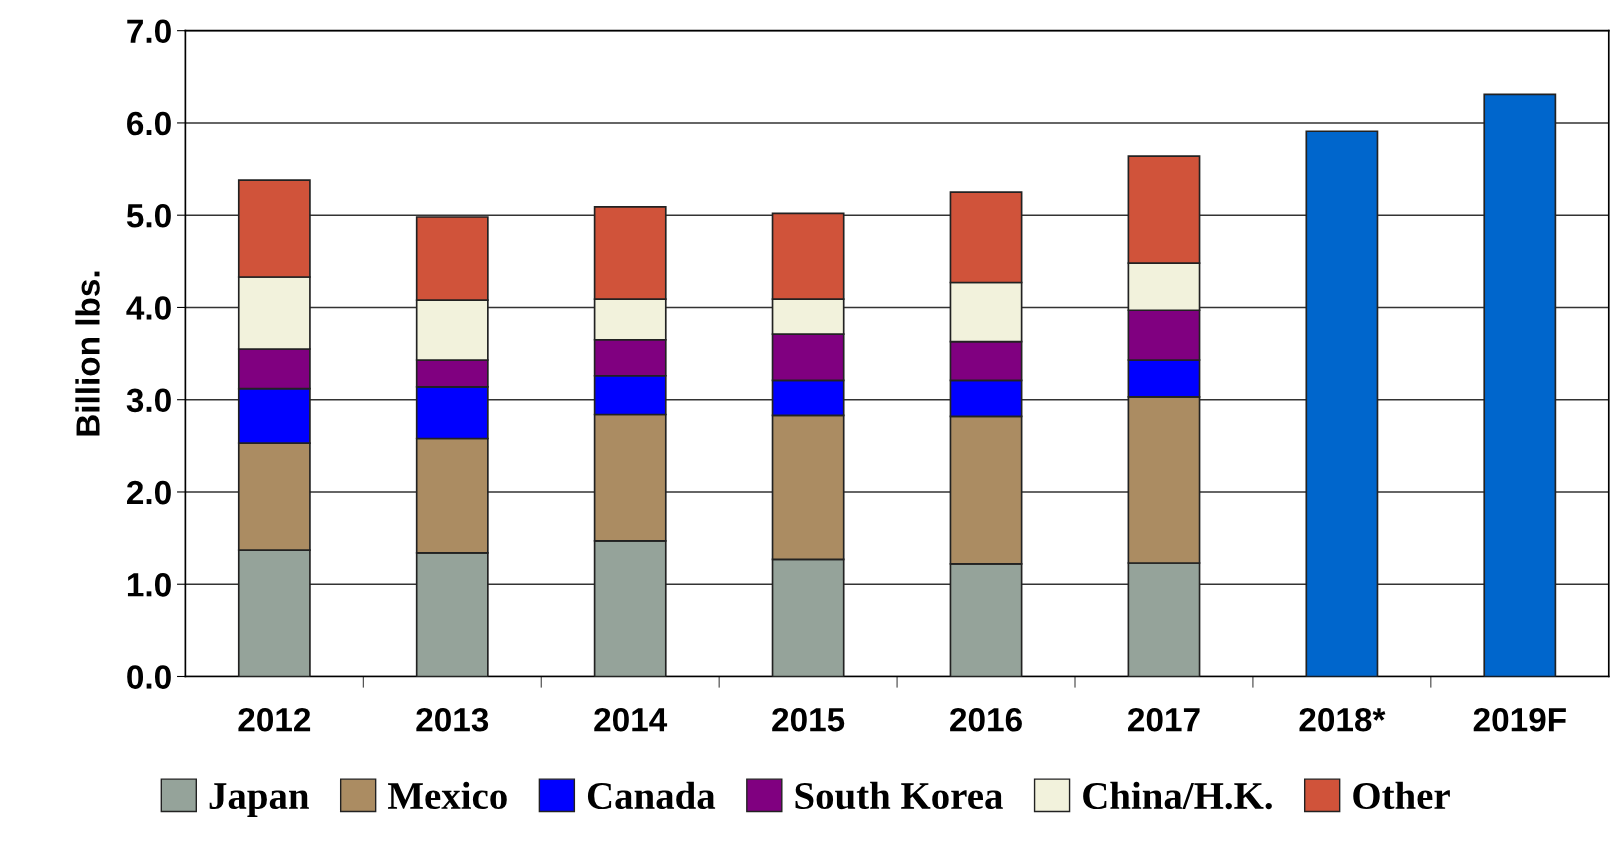 The width and height of the screenshot is (1612, 852). Describe the element at coordinates (651, 795) in the screenshot. I see `legend-label: Canada` at that location.